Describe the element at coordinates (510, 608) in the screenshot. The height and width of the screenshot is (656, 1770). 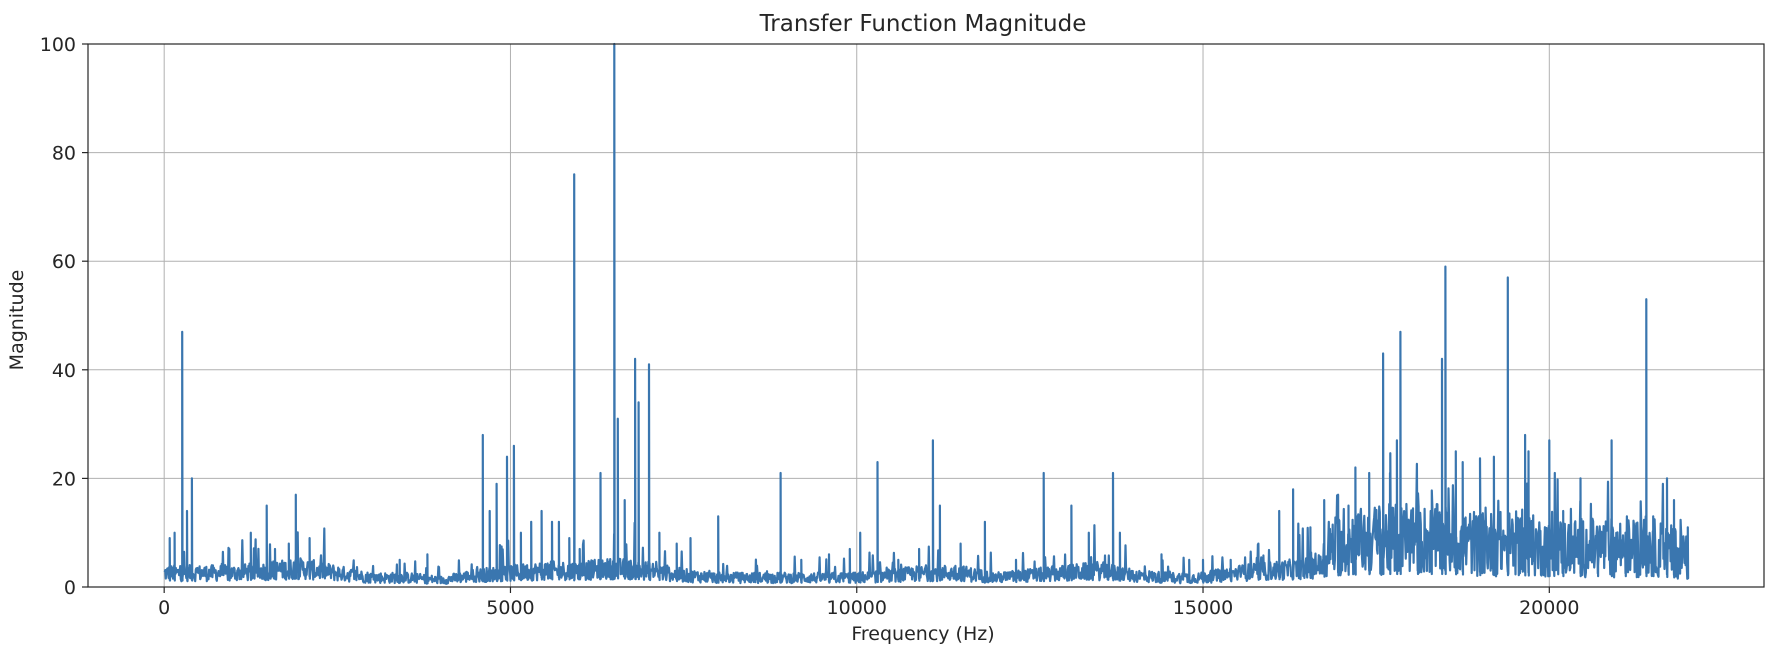
I see `x-tick-label: 5000` at that location.